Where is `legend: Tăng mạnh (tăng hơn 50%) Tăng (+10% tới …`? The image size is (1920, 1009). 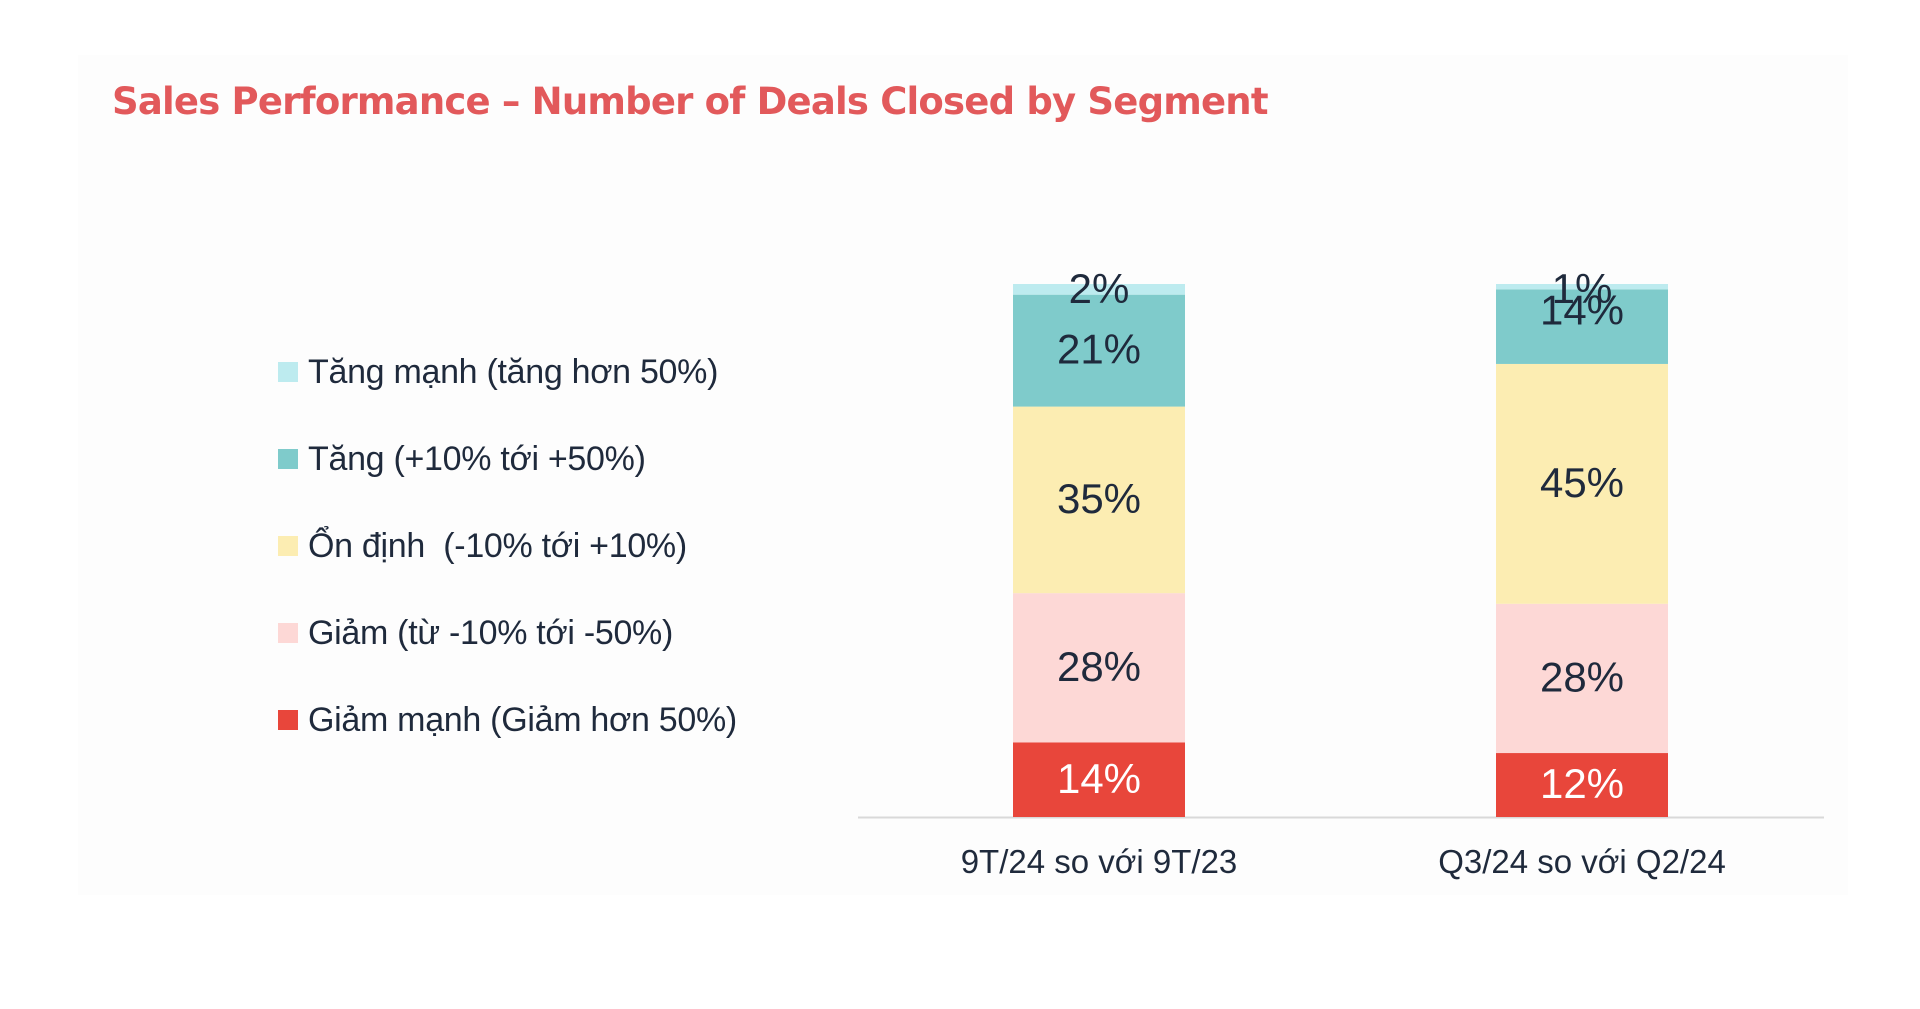
legend: Tăng mạnh (tăng hơn 50%) Tăng (+10% tới … is located at coordinates (507, 569).